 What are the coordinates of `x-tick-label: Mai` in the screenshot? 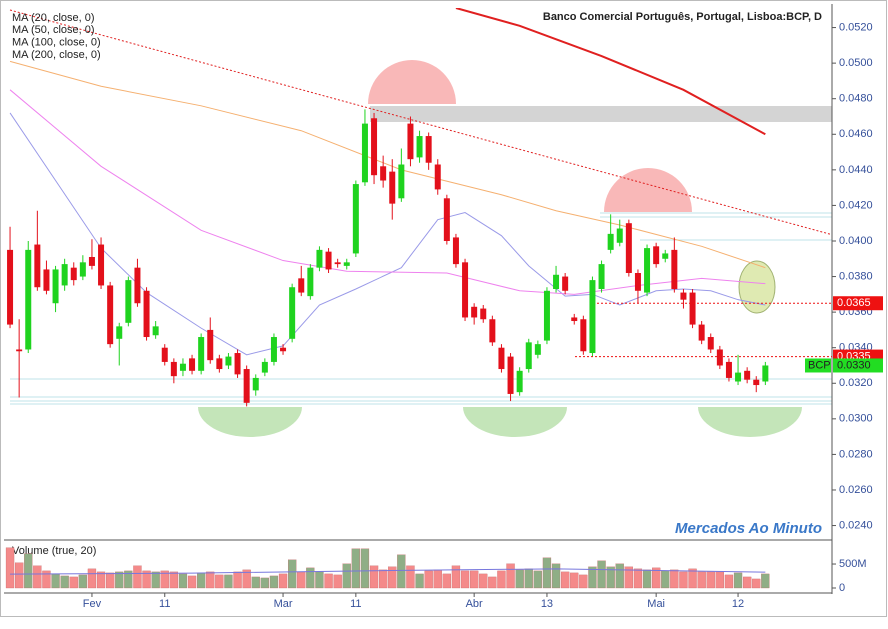 It's located at (656, 604).